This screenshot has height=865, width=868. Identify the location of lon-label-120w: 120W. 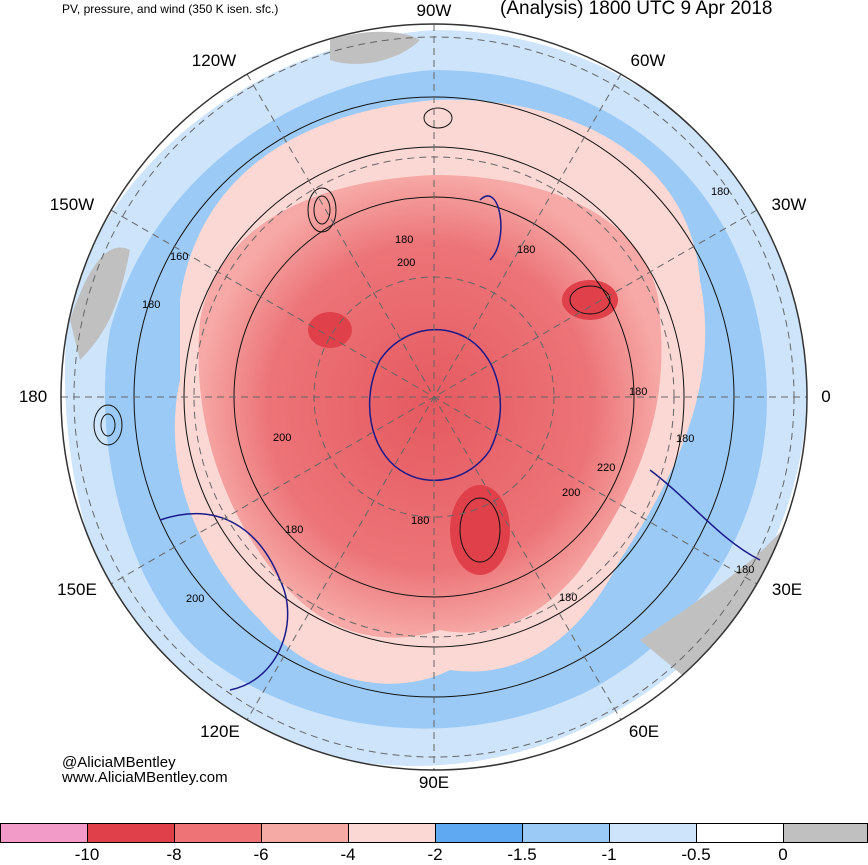
(214, 60).